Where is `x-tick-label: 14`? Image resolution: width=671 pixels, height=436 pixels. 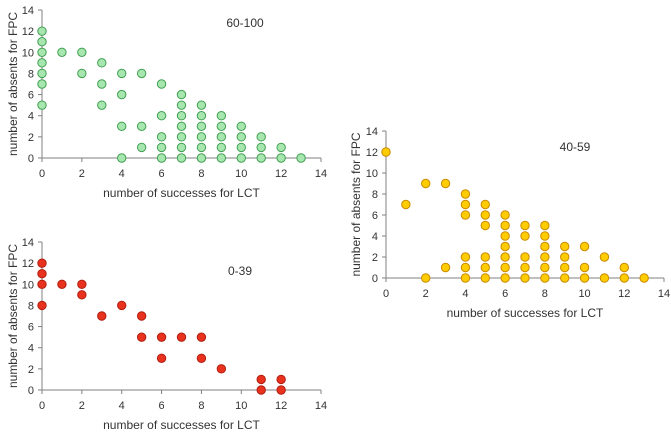 x-tick-label: 14 is located at coordinates (321, 174).